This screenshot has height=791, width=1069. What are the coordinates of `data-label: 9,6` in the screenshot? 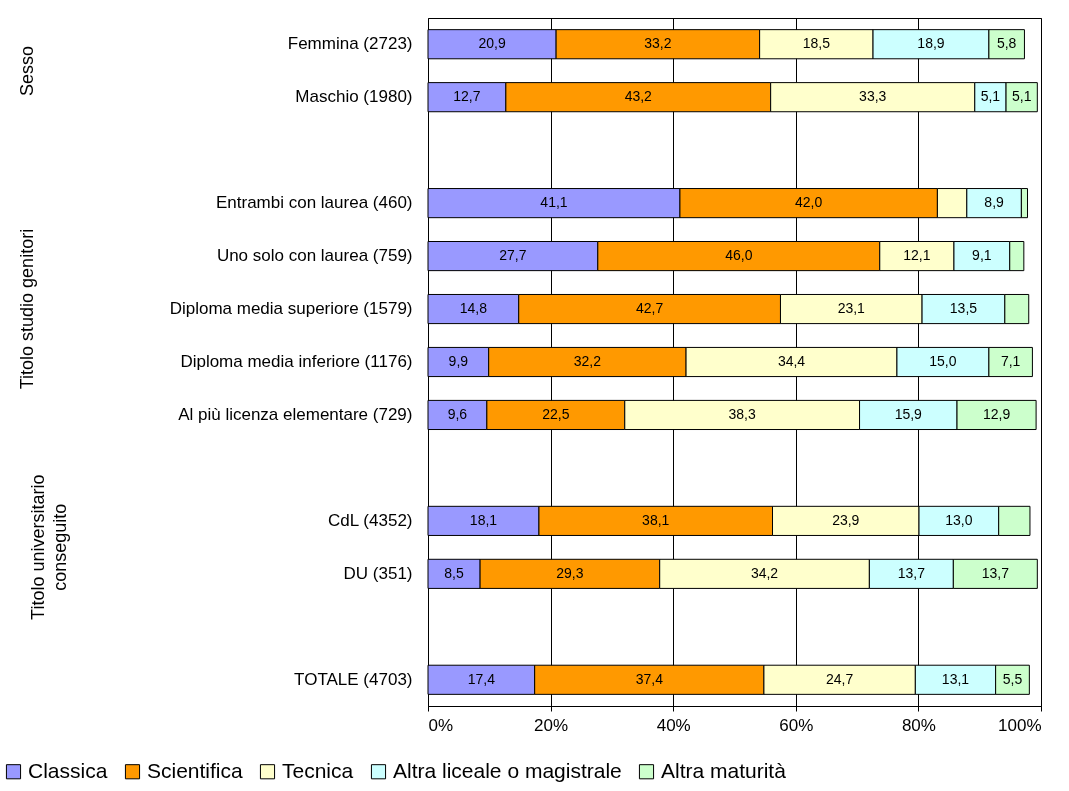 It's located at (457, 413).